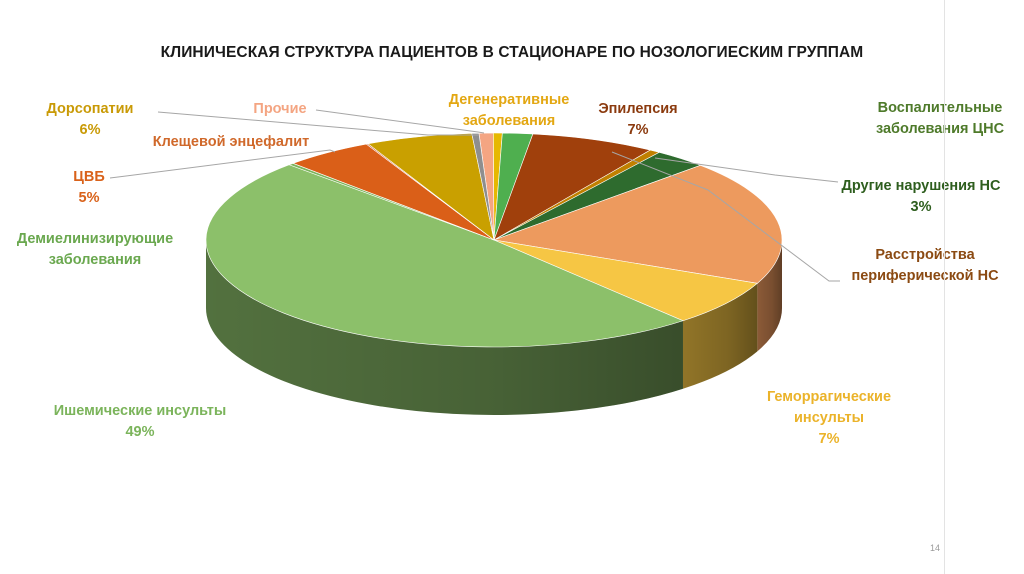 The image size is (1024, 574). I want to click on data-label-prochie: Прочие, so click(279, 109).